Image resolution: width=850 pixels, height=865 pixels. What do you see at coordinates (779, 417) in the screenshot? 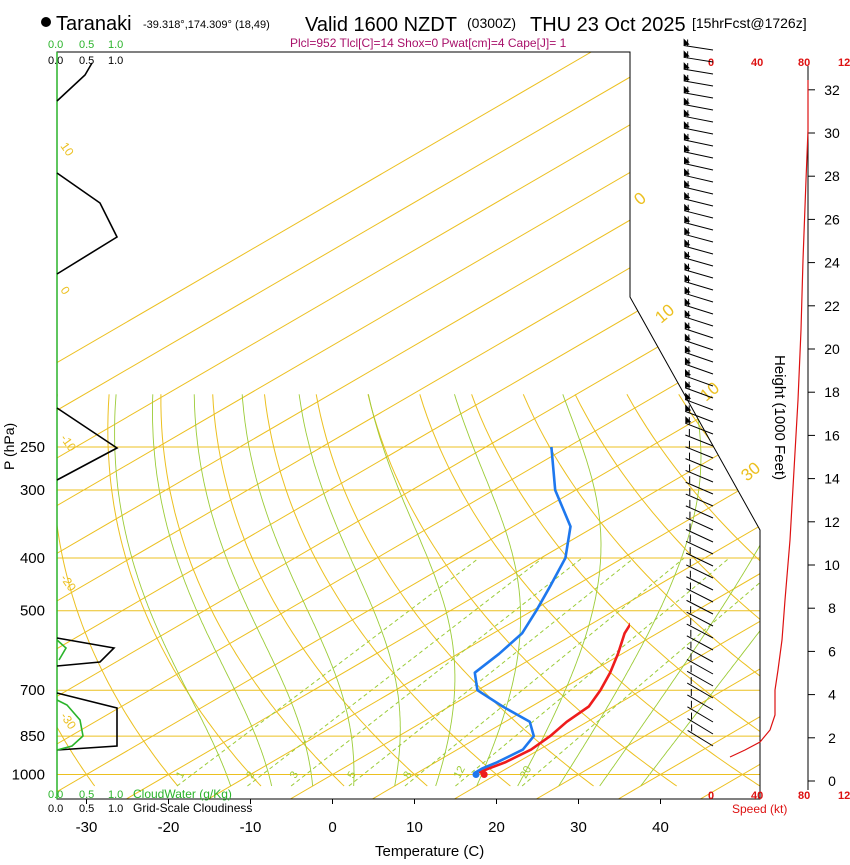
I see `height-axis-label: Height (1000 Feet)` at bounding box center [779, 417].